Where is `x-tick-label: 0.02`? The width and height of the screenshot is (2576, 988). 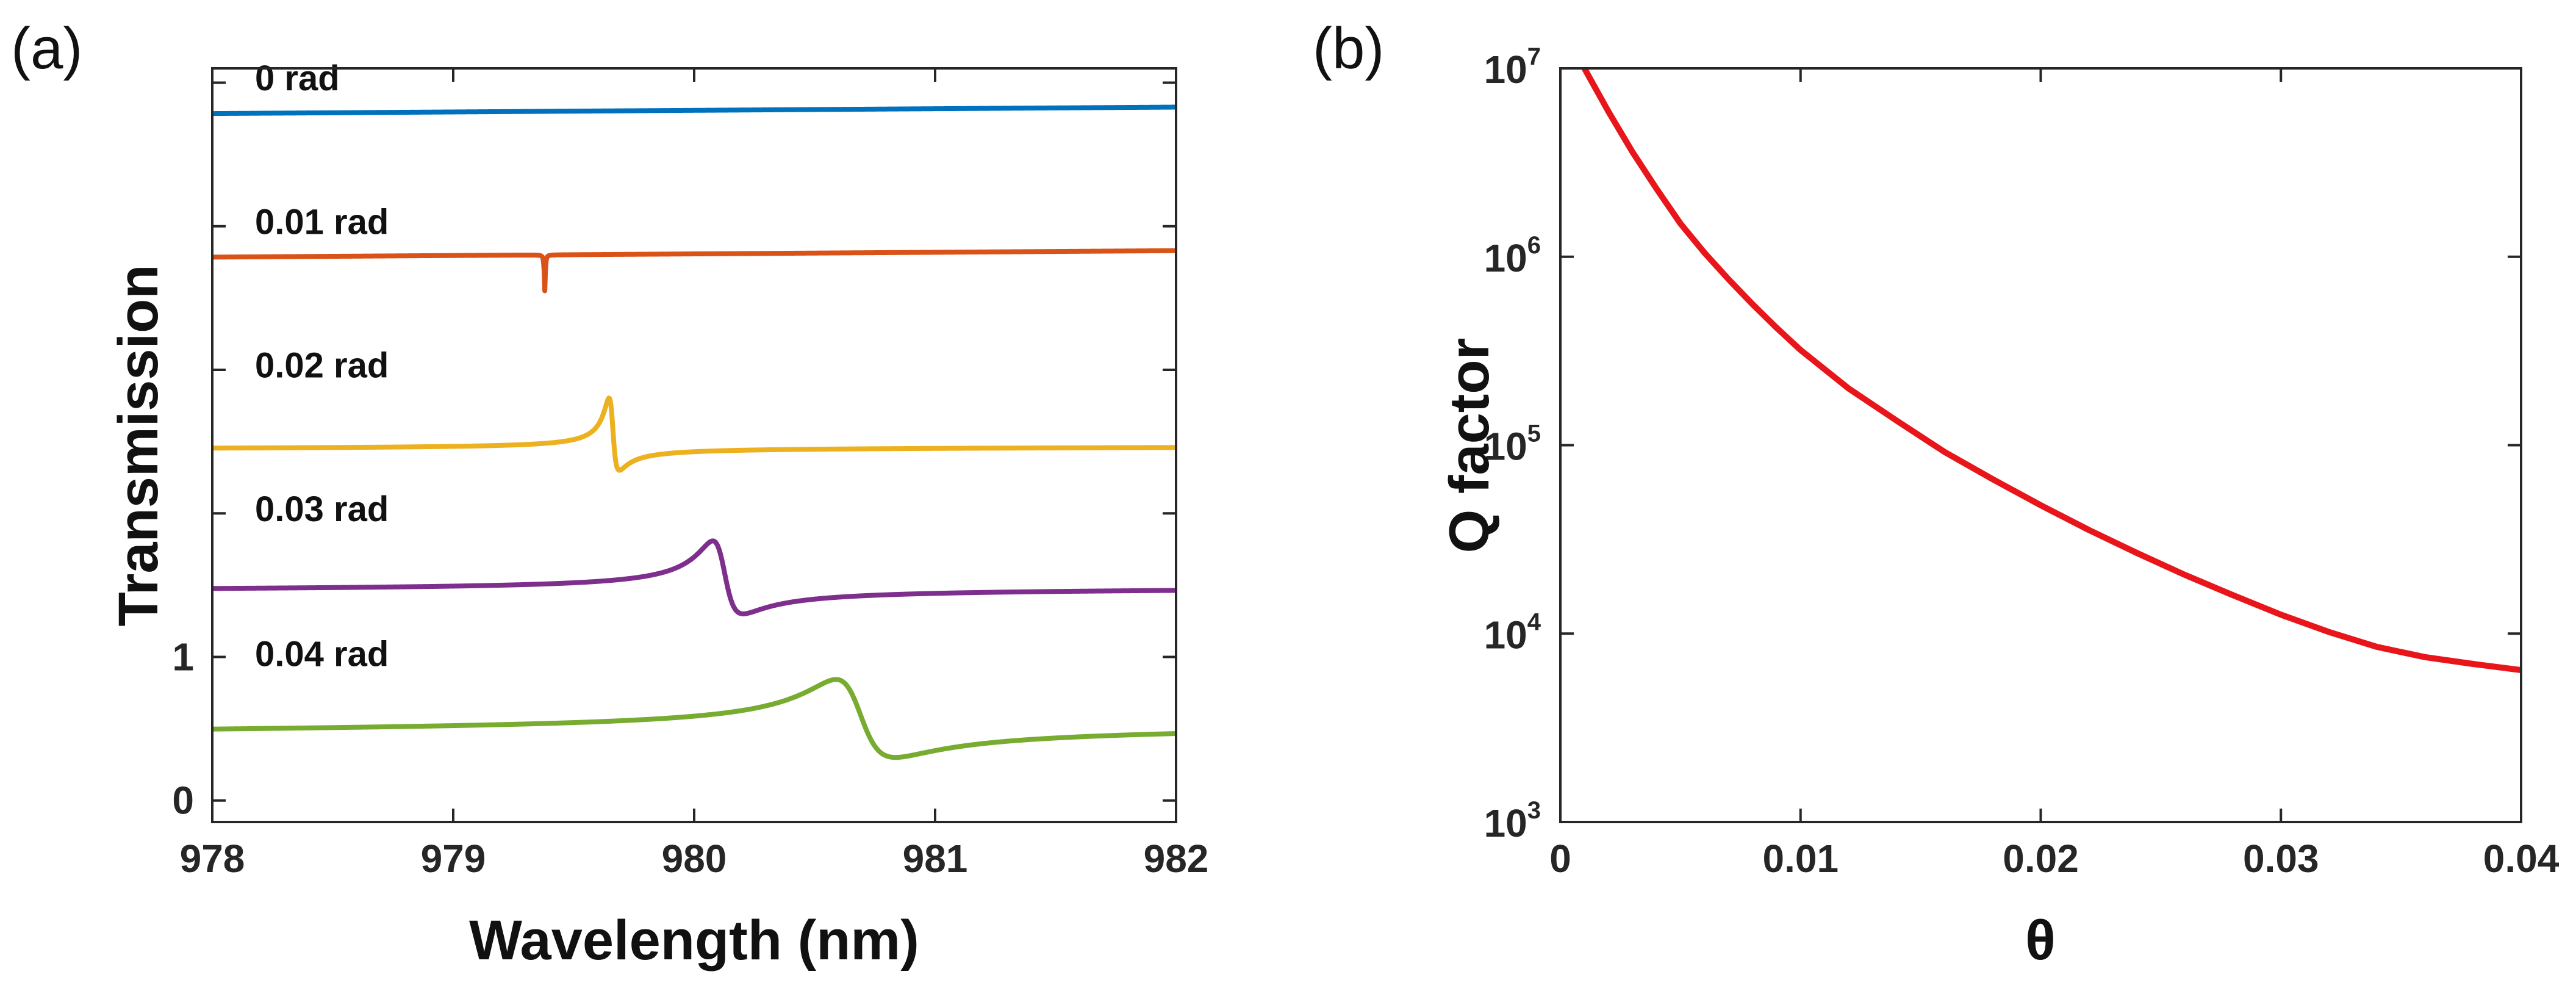 x-tick-label: 0.02 is located at coordinates (2041, 859).